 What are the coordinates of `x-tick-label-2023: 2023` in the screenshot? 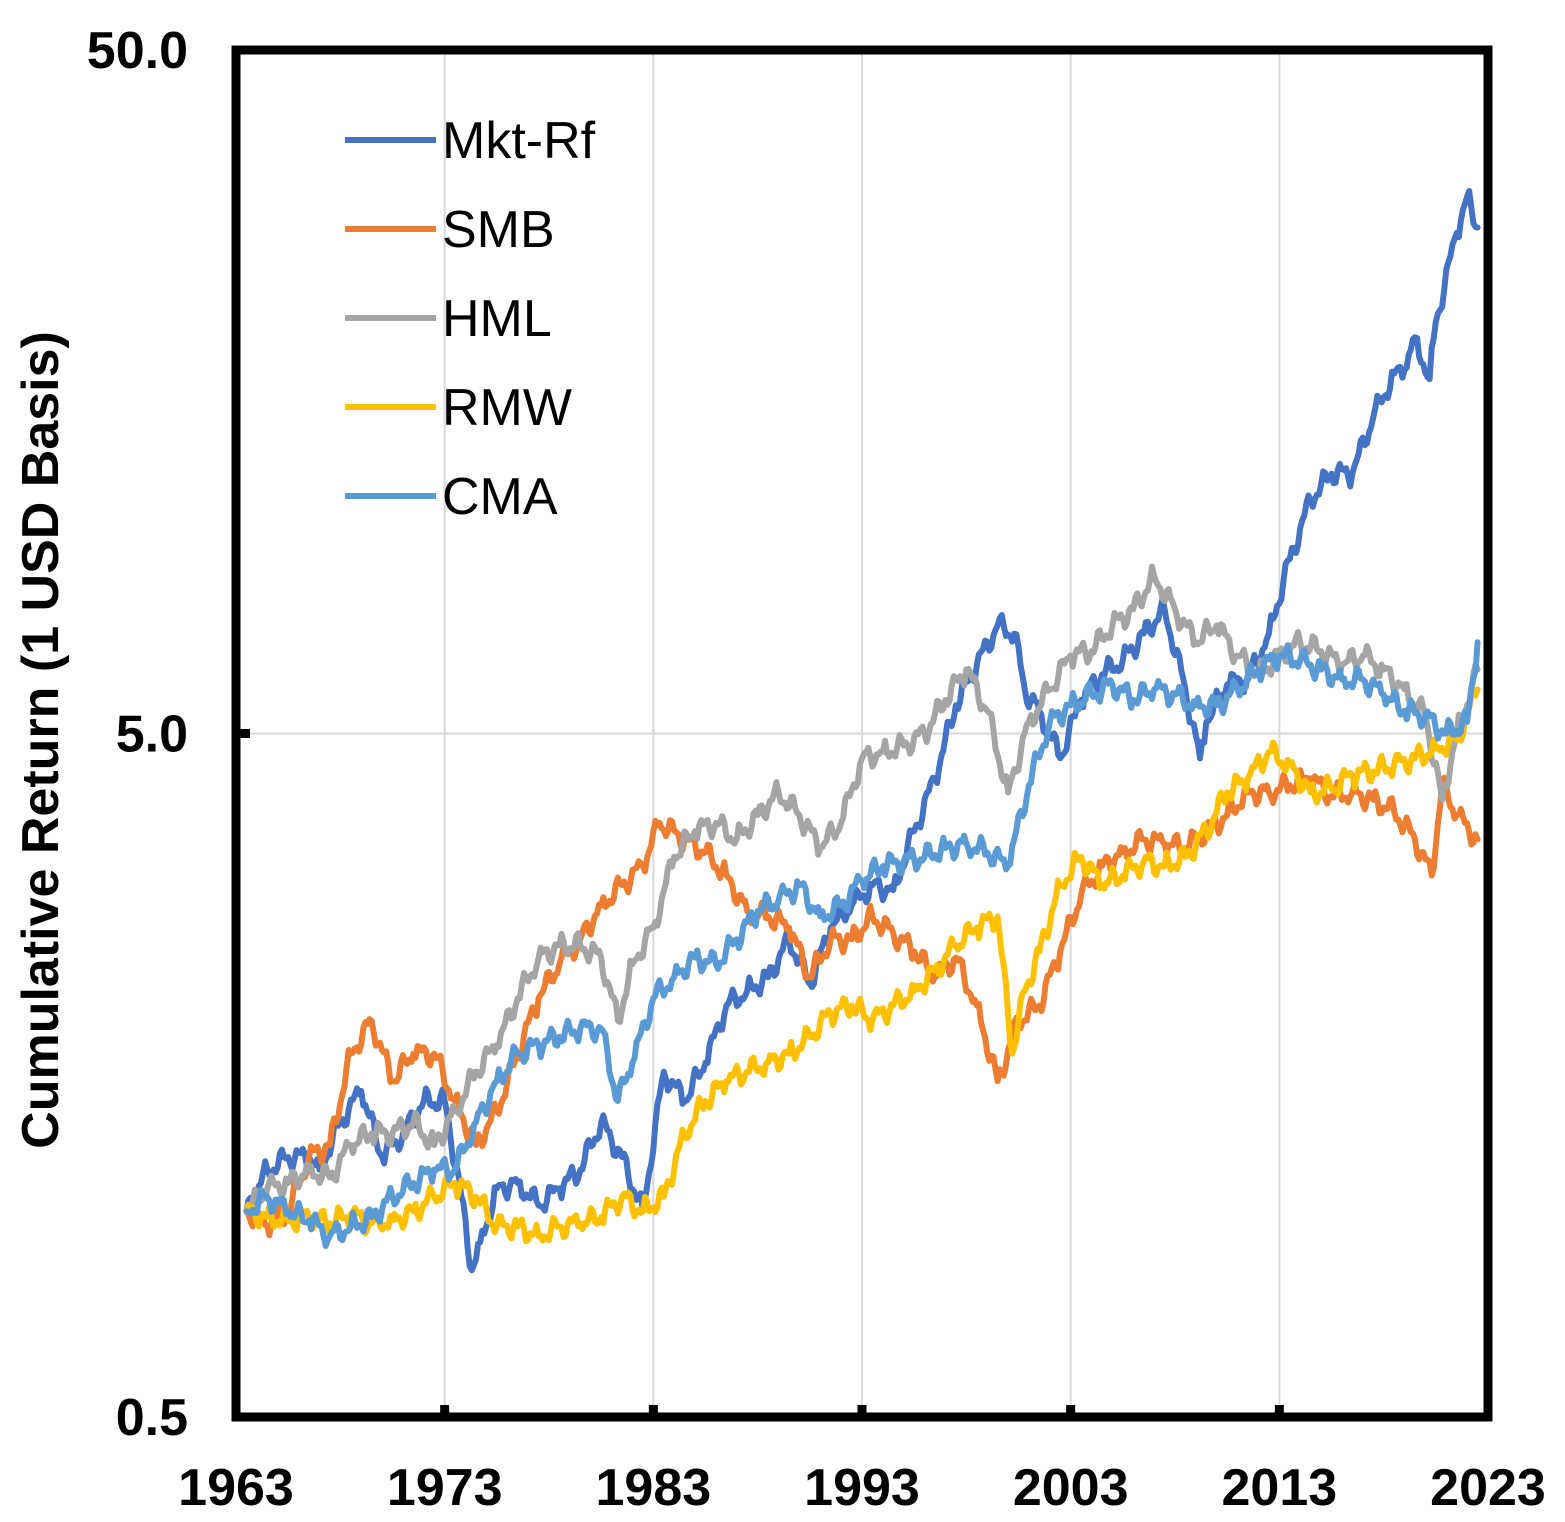 It's located at (1488, 1488).